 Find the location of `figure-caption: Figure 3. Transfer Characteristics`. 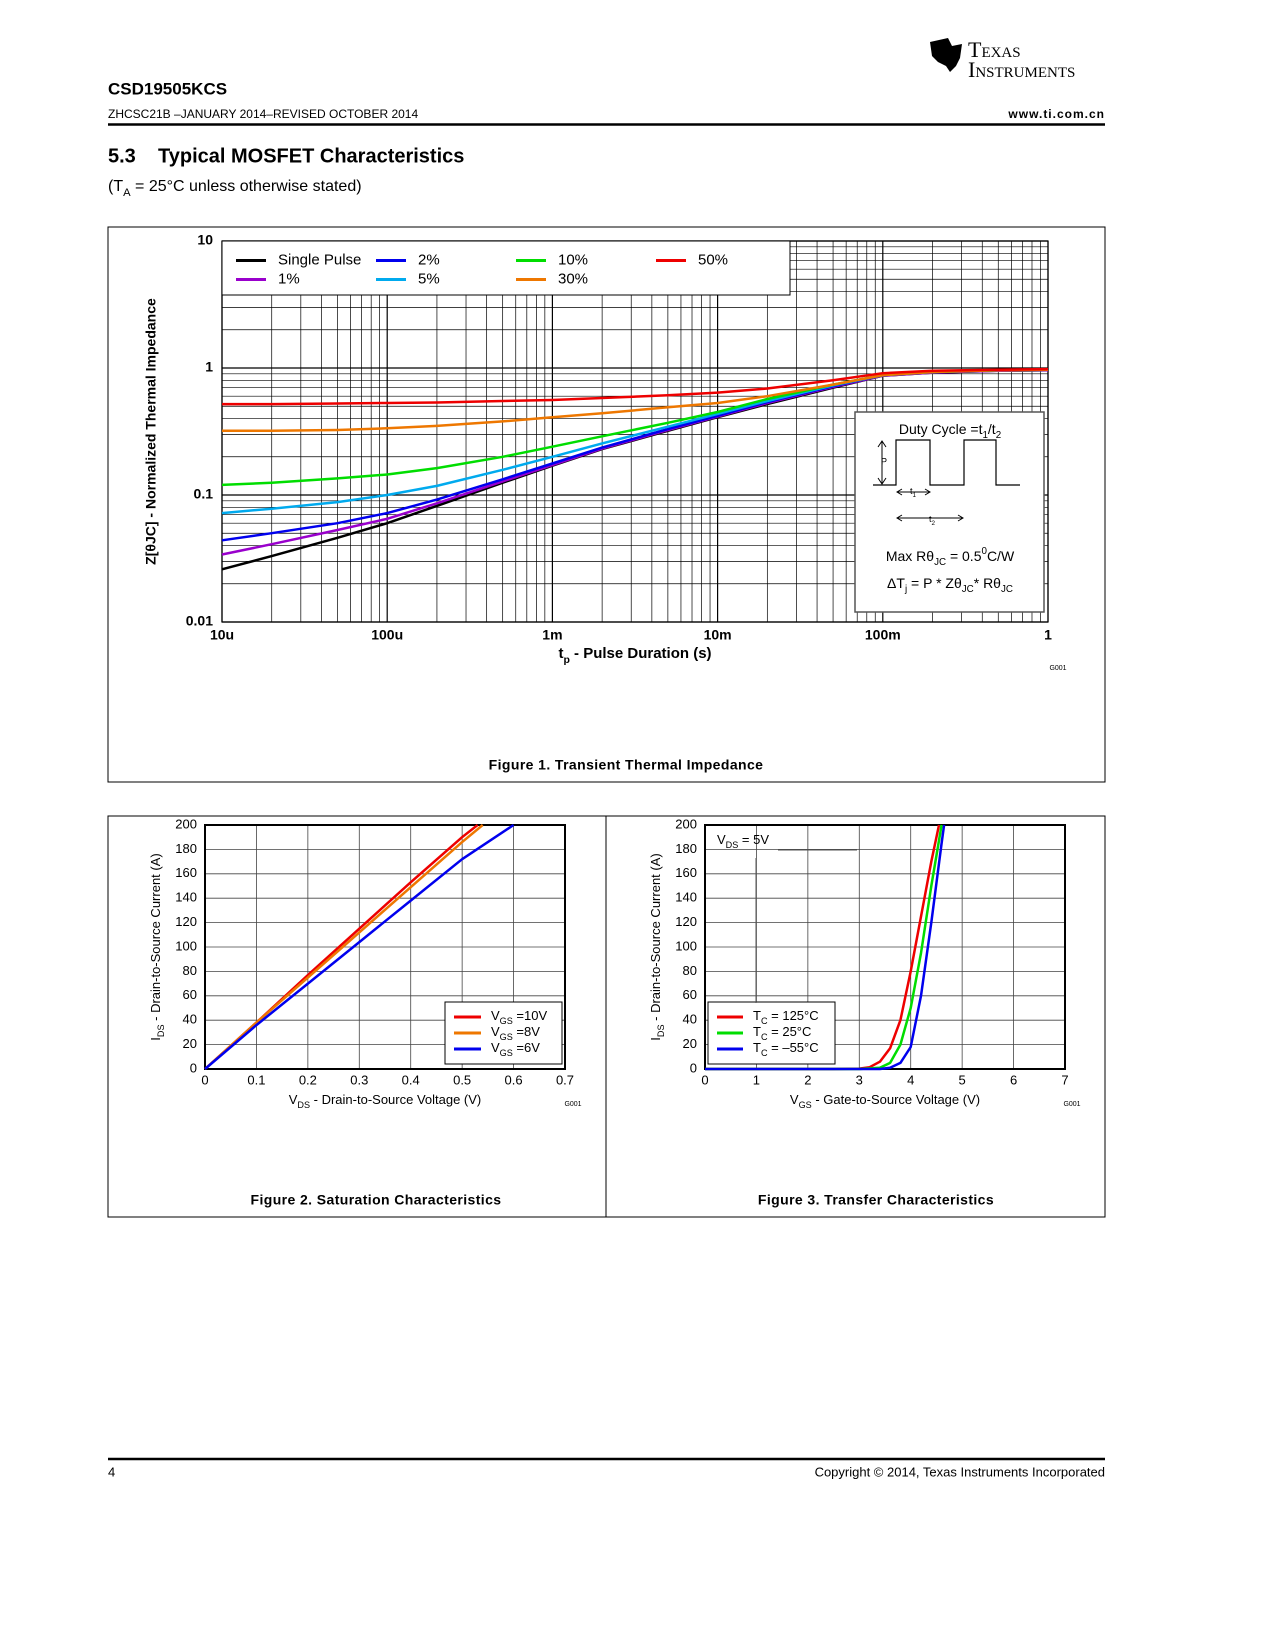

figure-caption: Figure 3. Transfer Characteristics is located at coordinates (876, 1200).